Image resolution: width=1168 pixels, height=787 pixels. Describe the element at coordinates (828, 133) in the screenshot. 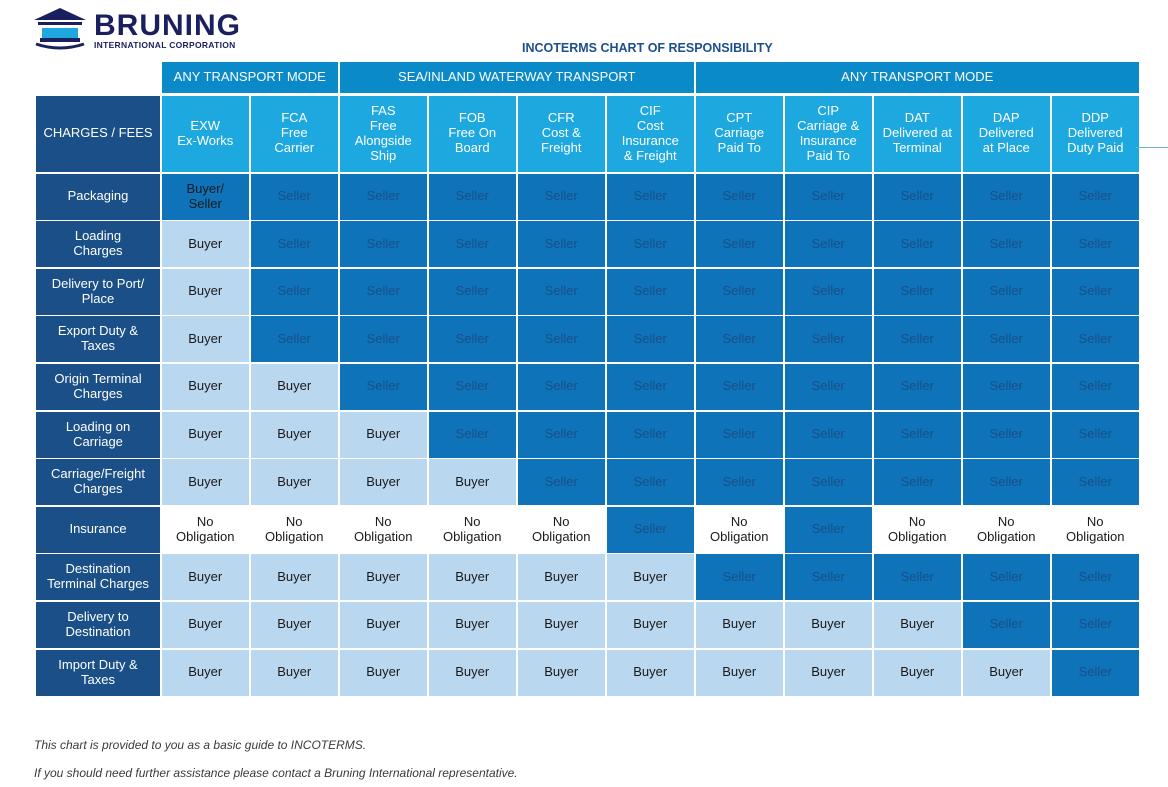

I see `term-header: CIP Carriage & Insurance Paid To` at that location.